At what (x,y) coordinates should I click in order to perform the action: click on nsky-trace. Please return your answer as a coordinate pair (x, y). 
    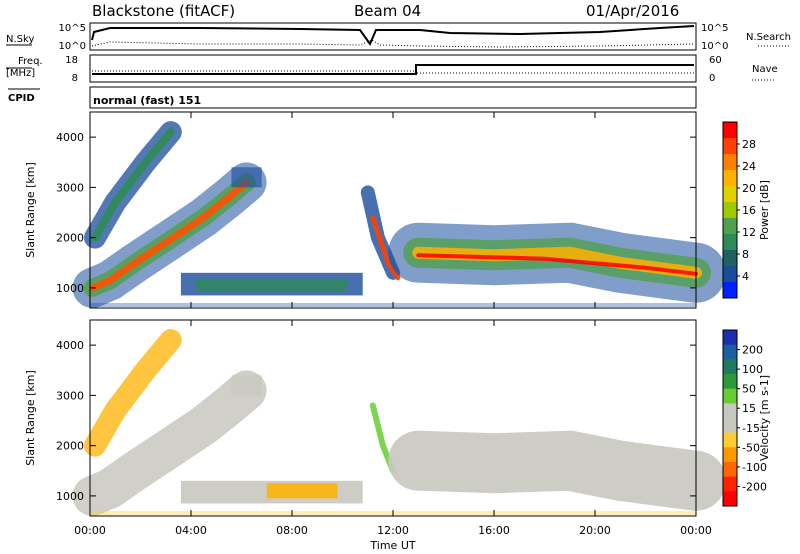
    Looking at the image, I should click on (393, 36).